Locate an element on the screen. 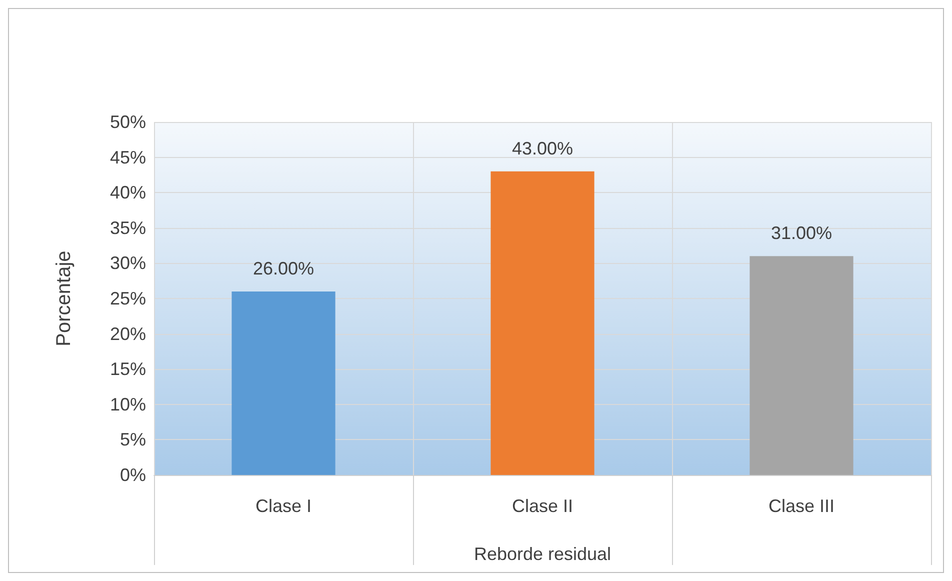  y-tick-label: 35% is located at coordinates (128, 228).